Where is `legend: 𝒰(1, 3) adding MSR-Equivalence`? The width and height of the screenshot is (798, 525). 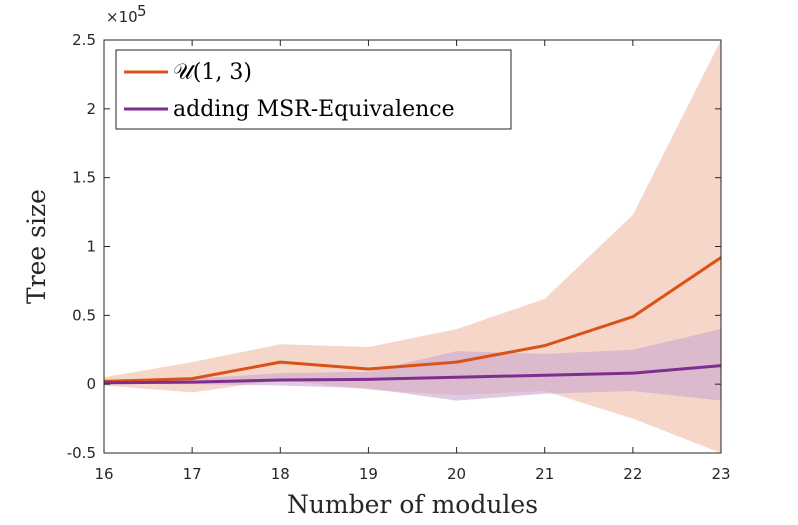
legend: 𝒰(1, 3) adding MSR-Equivalence is located at coordinates (313, 89).